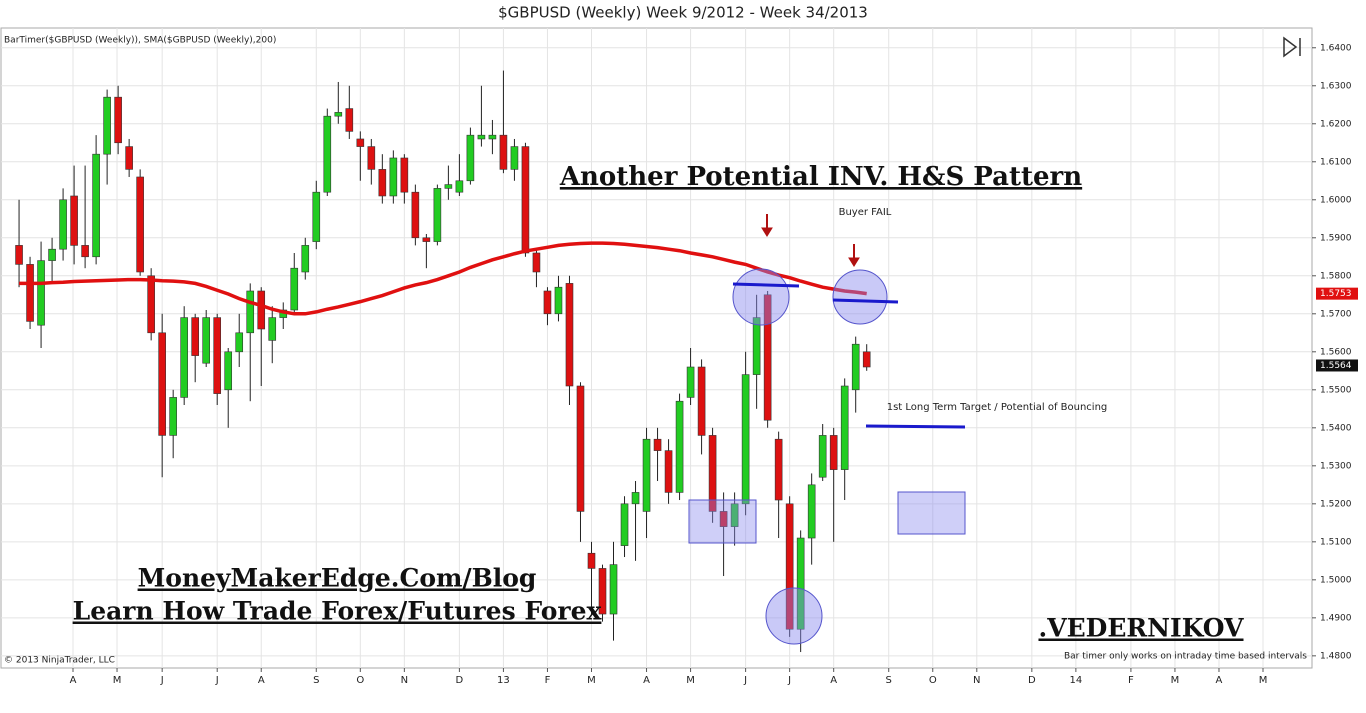 The image size is (1366, 713). Describe the element at coordinates (1336, 48) in the screenshot. I see `y-tick-label: 1.6400` at that location.